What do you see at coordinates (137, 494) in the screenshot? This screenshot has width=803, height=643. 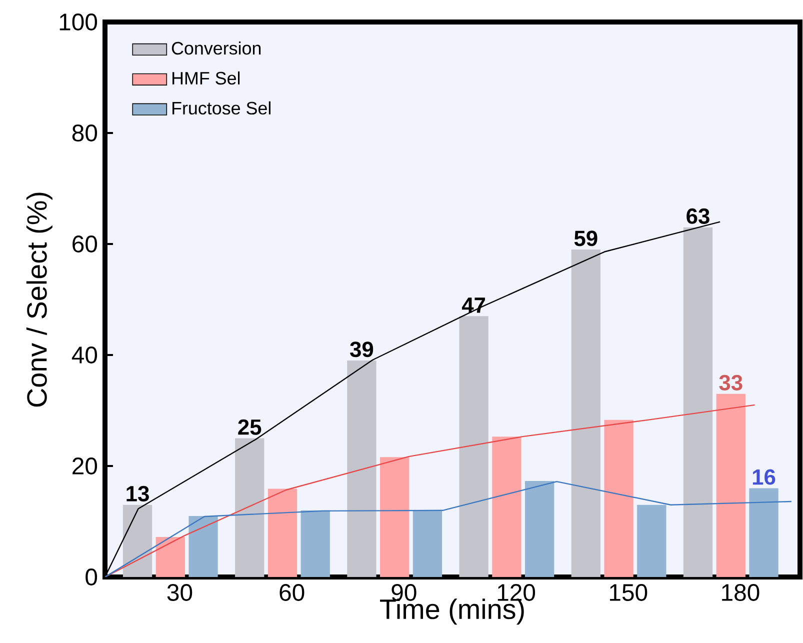 I see `data-label: 13` at bounding box center [137, 494].